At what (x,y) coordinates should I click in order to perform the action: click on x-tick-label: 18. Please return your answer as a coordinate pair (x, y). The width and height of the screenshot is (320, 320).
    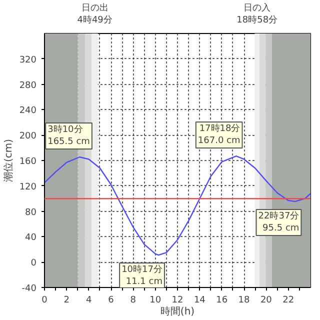
    Looking at the image, I should click on (244, 301).